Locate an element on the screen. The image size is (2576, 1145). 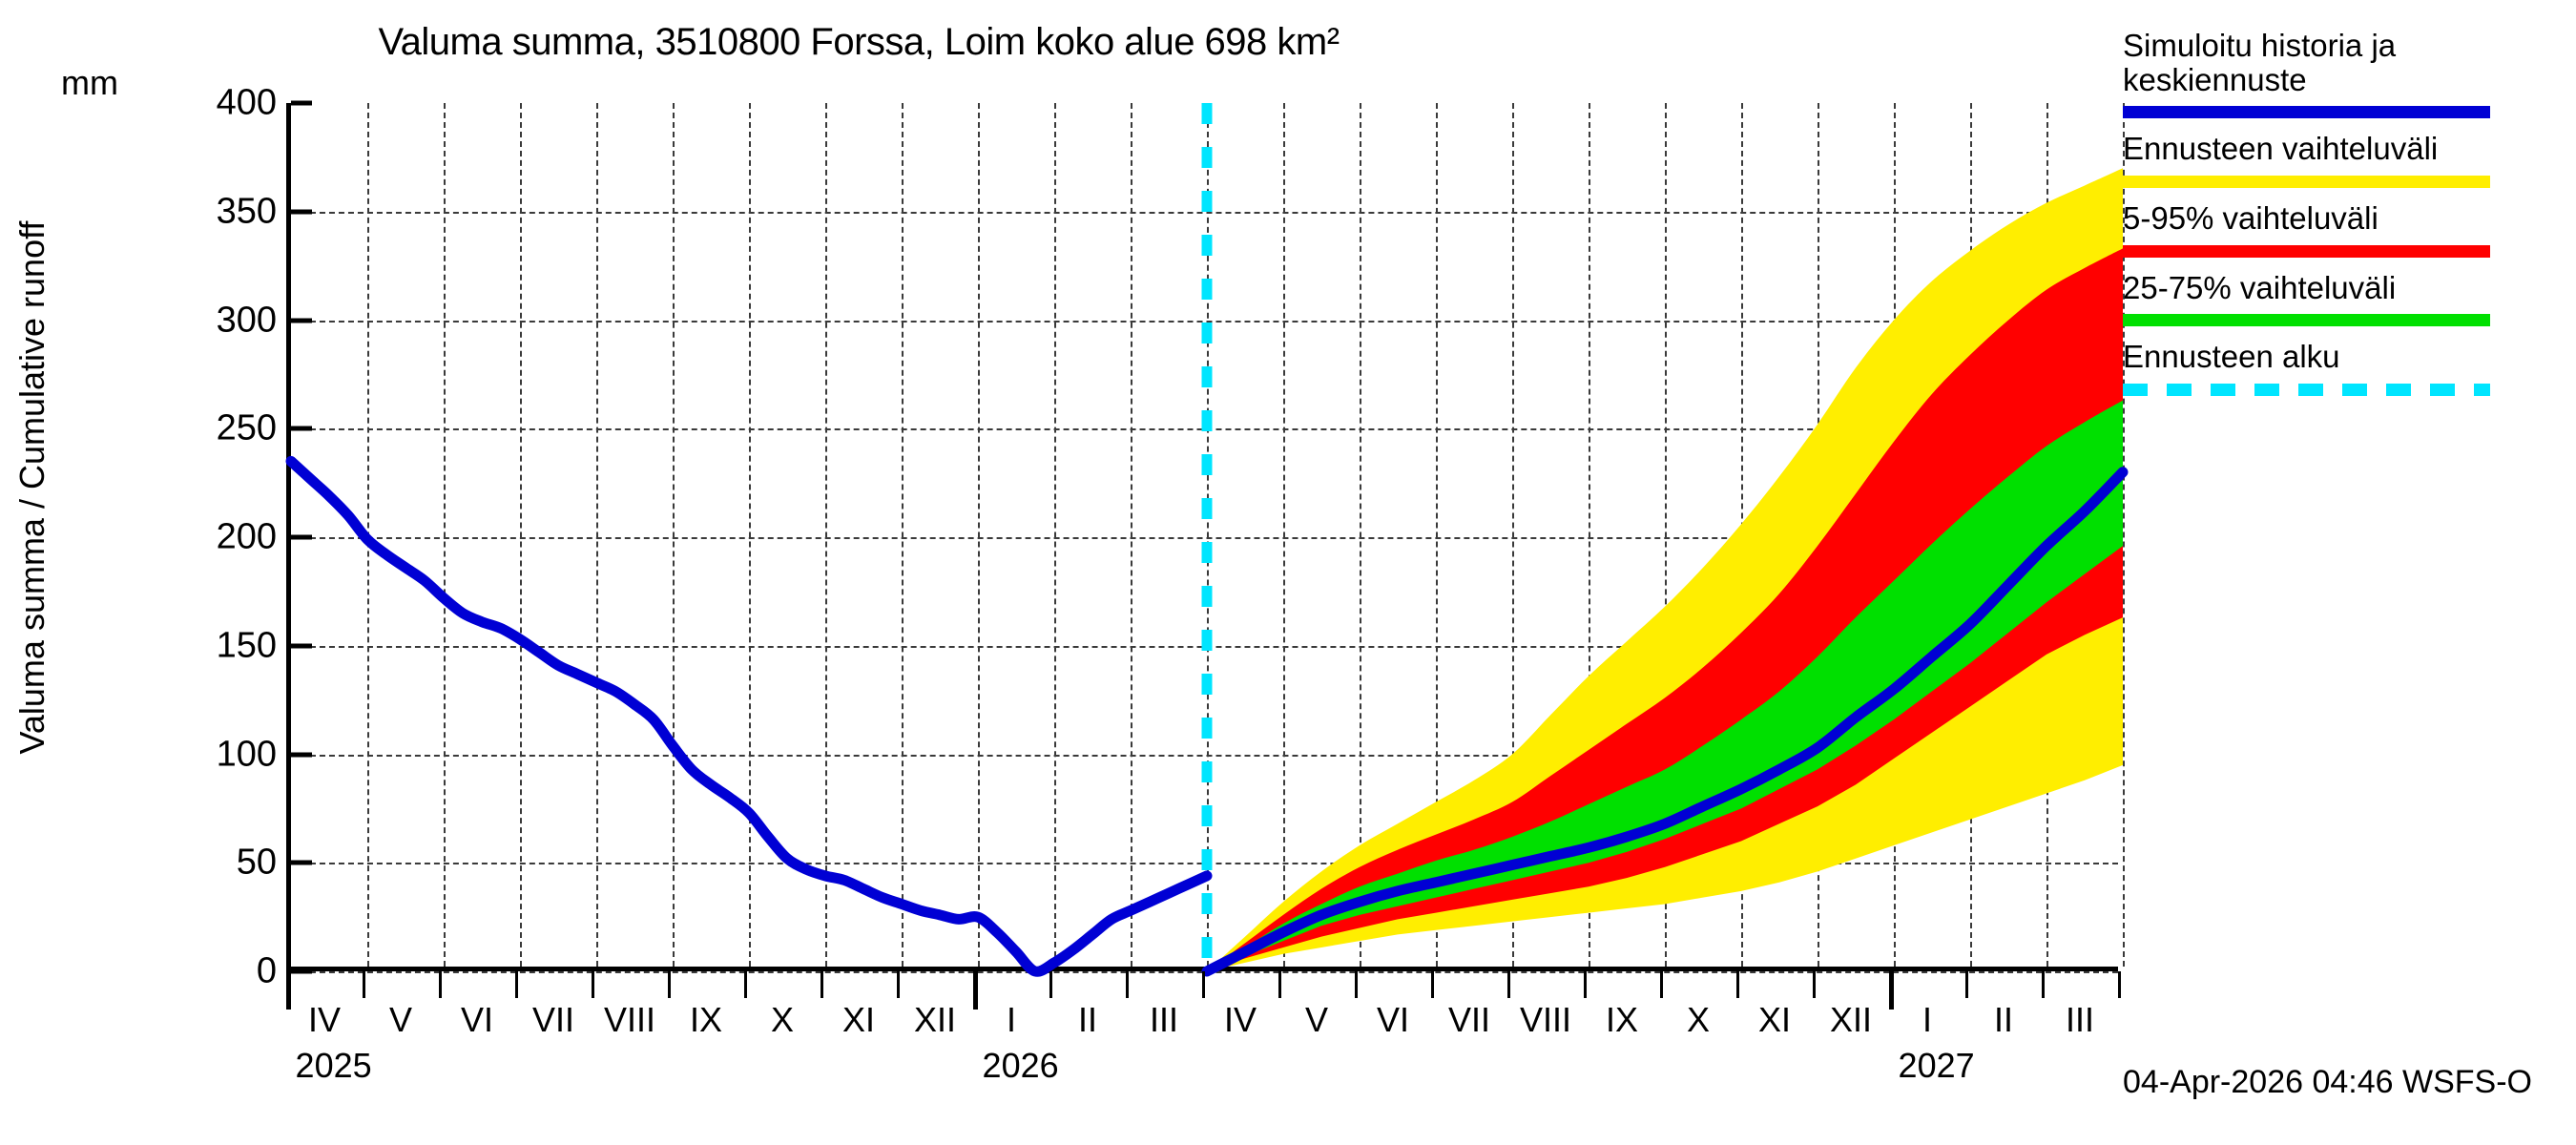
y-tick-label: 0 is located at coordinates (266, 970).